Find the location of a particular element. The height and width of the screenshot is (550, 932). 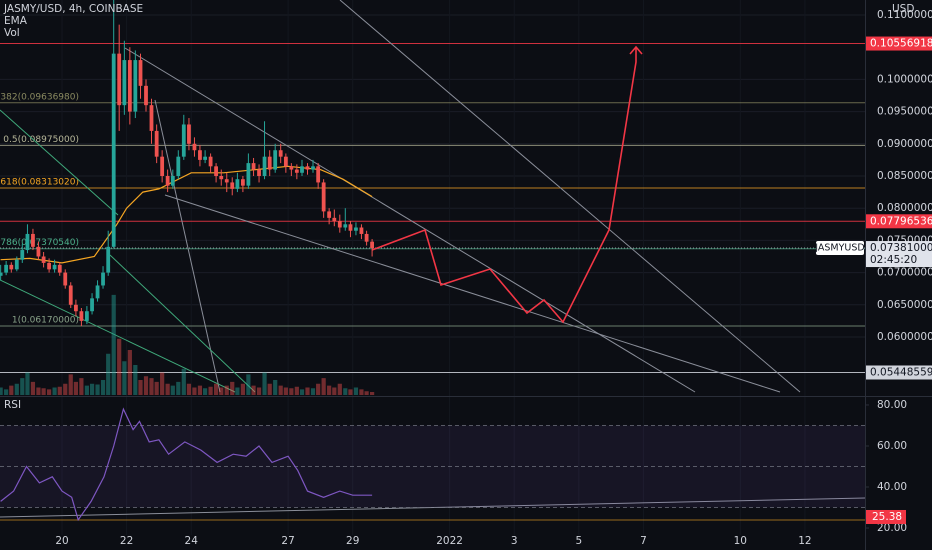

rsi-line is located at coordinates (186, 464).